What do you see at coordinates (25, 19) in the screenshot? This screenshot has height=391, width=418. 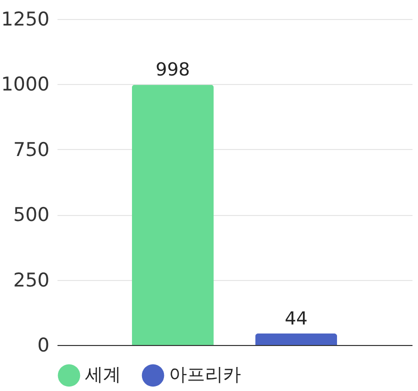 I see `y-tick-label: 1250` at bounding box center [25, 19].